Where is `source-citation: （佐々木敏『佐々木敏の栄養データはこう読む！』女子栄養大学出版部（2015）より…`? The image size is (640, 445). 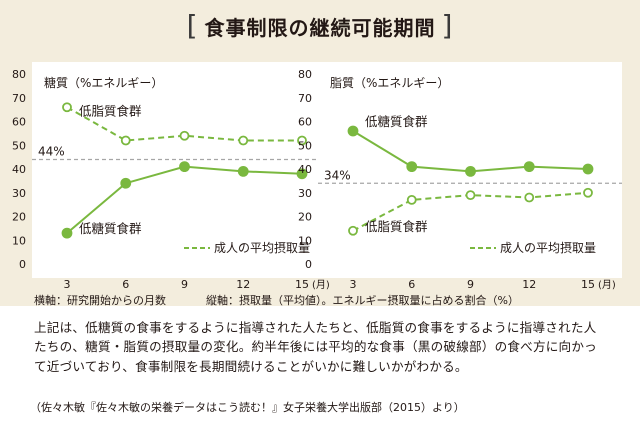 source-citation: （佐々木敏『佐々木敏の栄養データはこう読む！』女子栄養大学出版部（2015）より… is located at coordinates (247, 407).